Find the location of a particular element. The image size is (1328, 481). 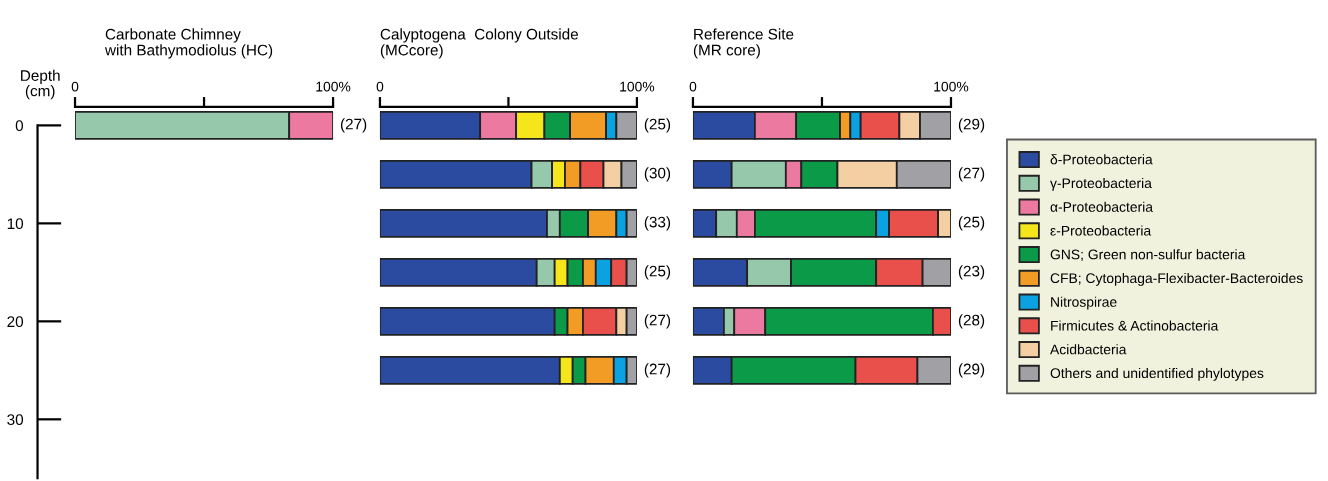

legend-label: Nitrospirae is located at coordinates (1084, 303).